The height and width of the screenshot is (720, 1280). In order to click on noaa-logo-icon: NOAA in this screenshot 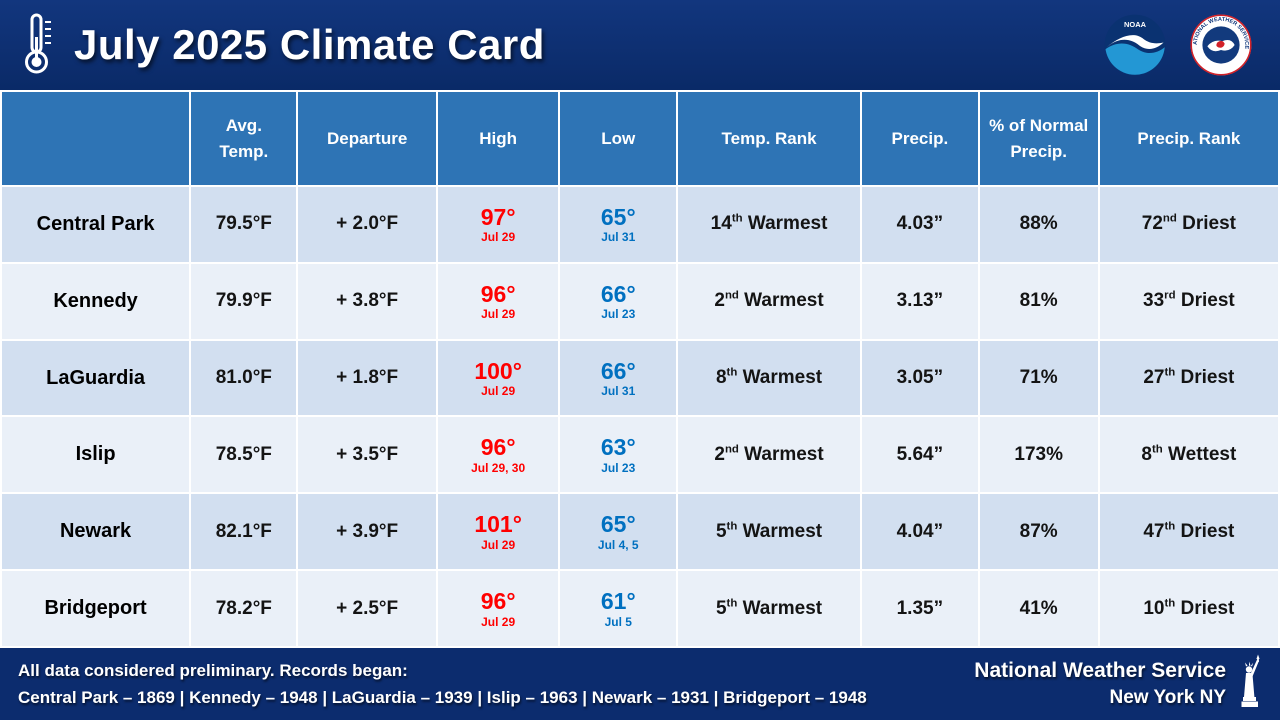, I will do `click(1135, 45)`.